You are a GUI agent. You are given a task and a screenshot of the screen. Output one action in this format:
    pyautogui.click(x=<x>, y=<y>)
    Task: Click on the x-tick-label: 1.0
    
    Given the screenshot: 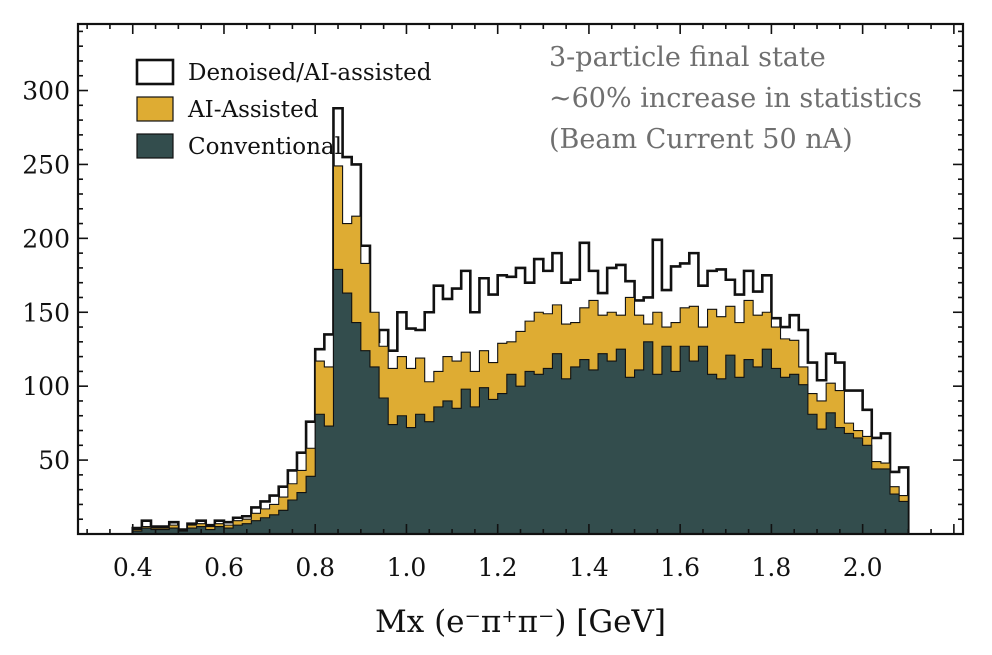 What is the action you would take?
    pyautogui.click(x=407, y=567)
    